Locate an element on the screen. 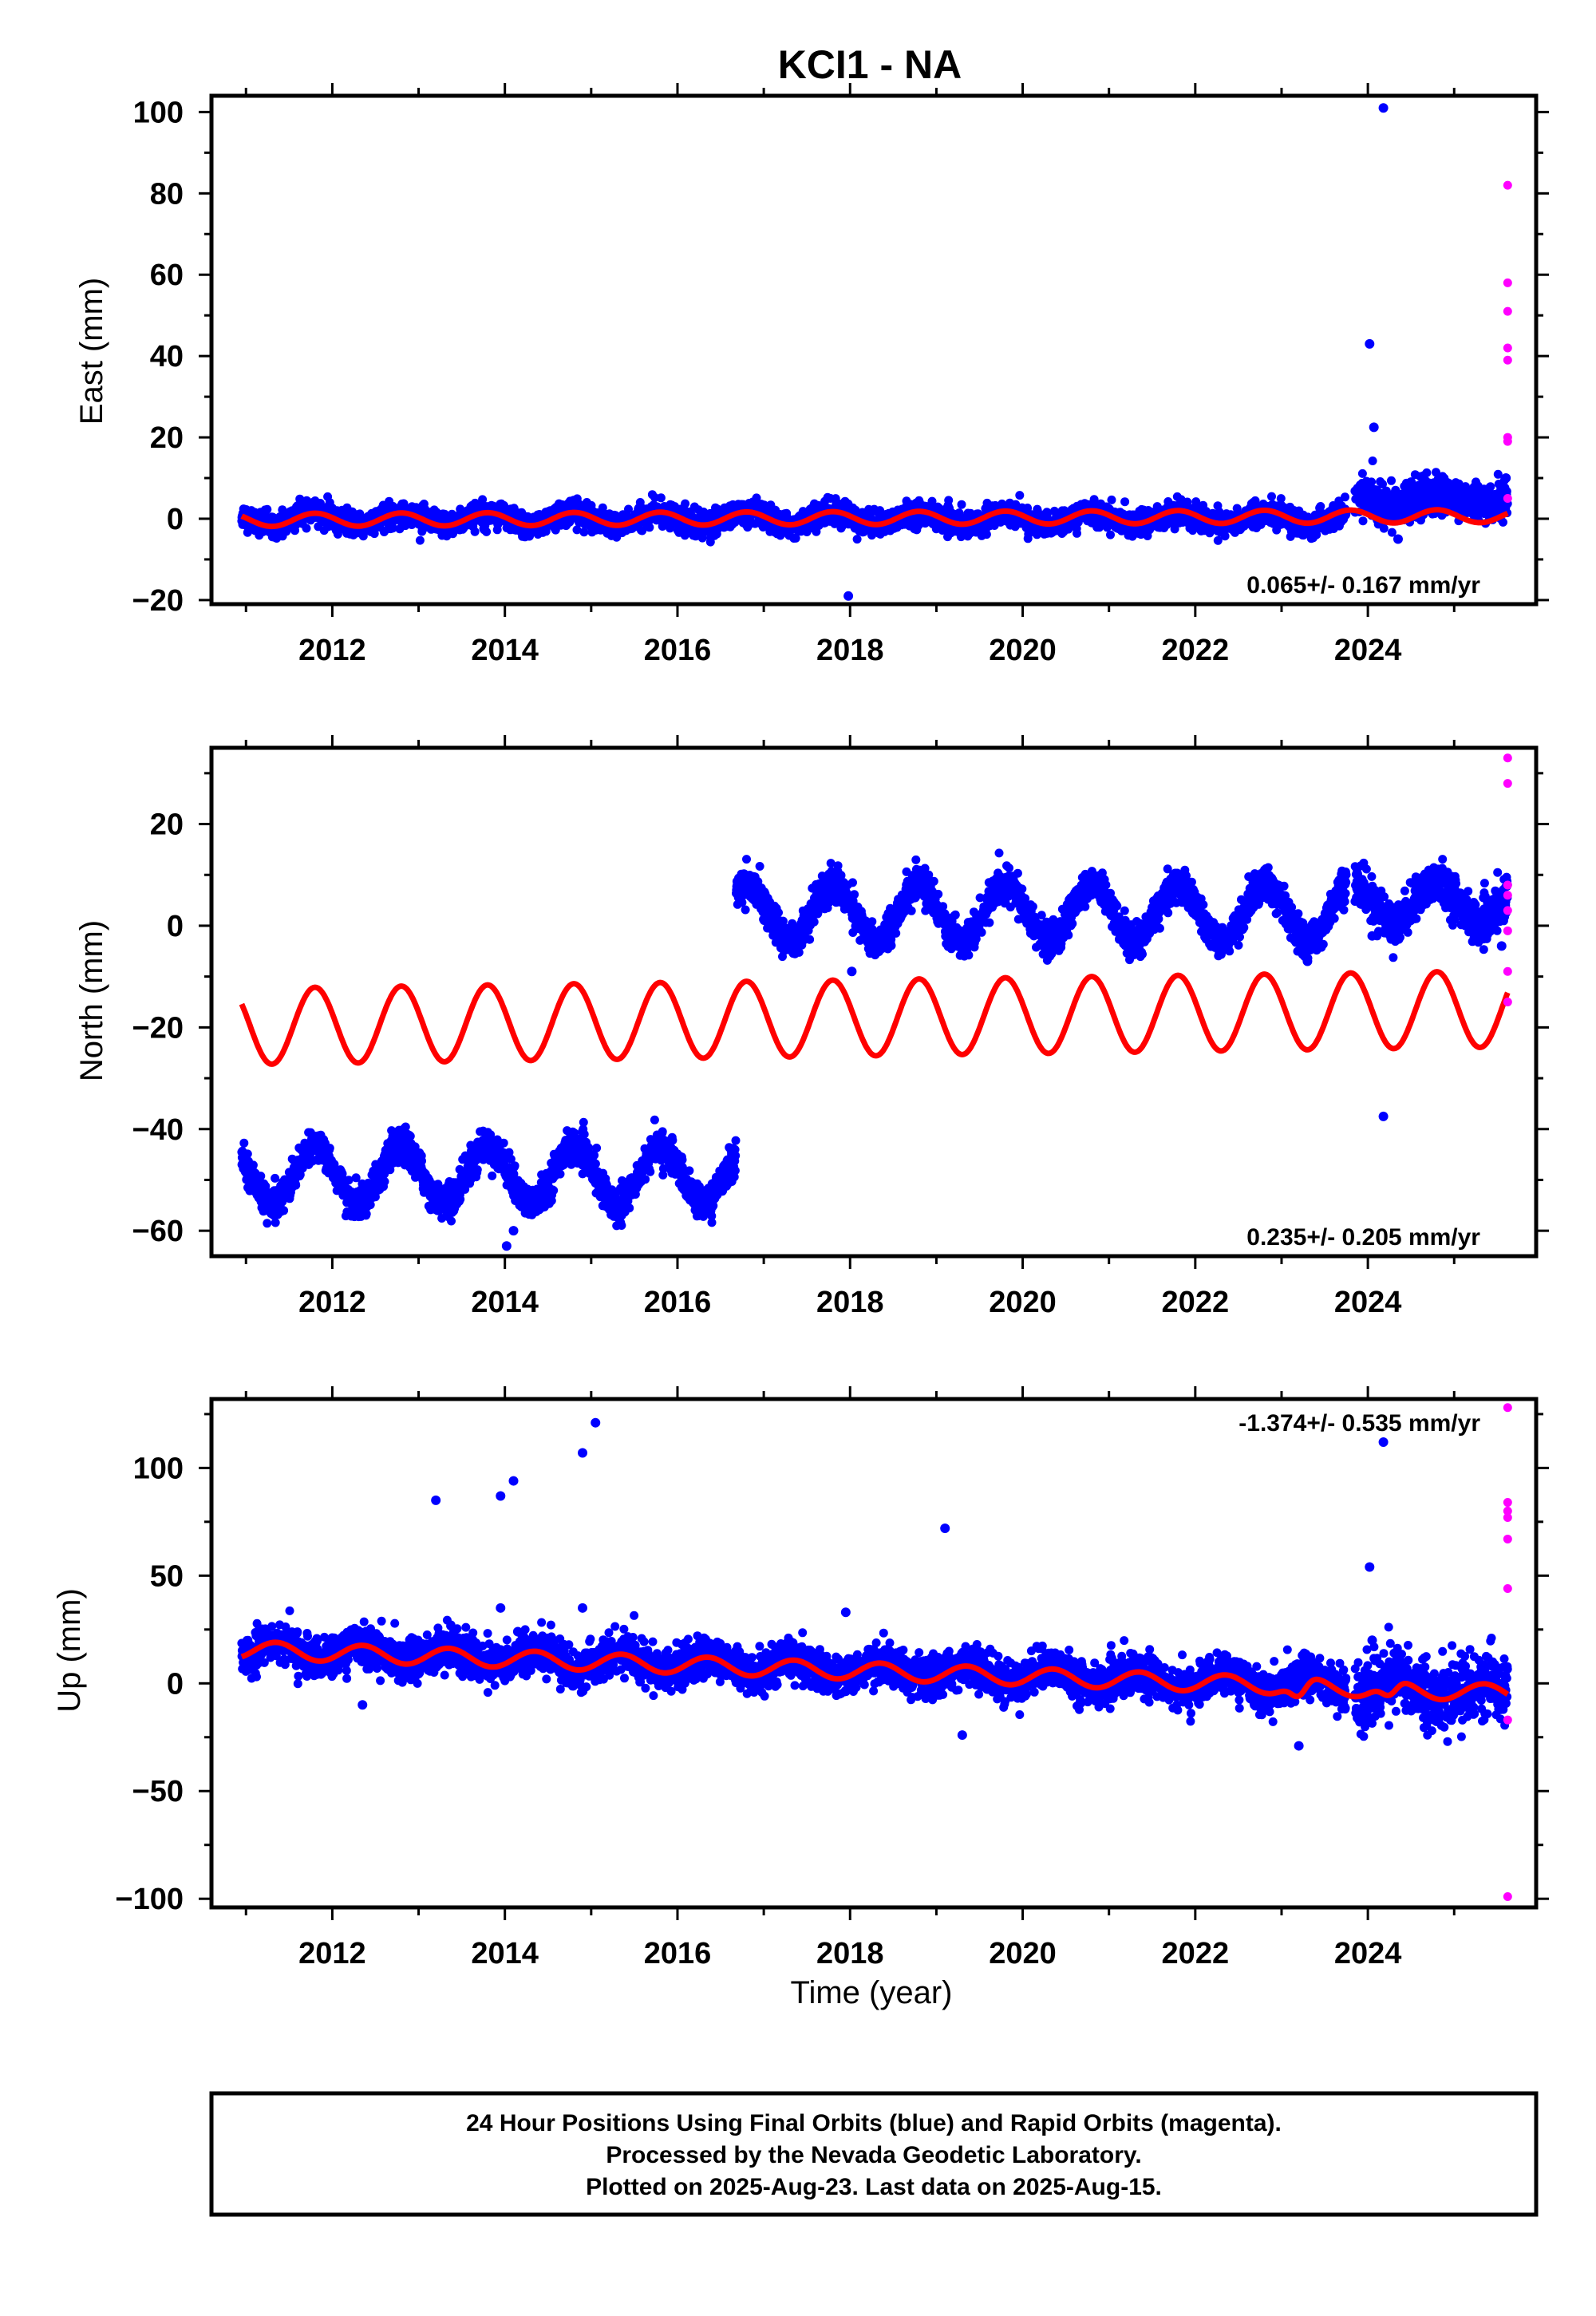 The height and width of the screenshot is (2316, 1596). east-ytick-label: 60 is located at coordinates (167, 275).